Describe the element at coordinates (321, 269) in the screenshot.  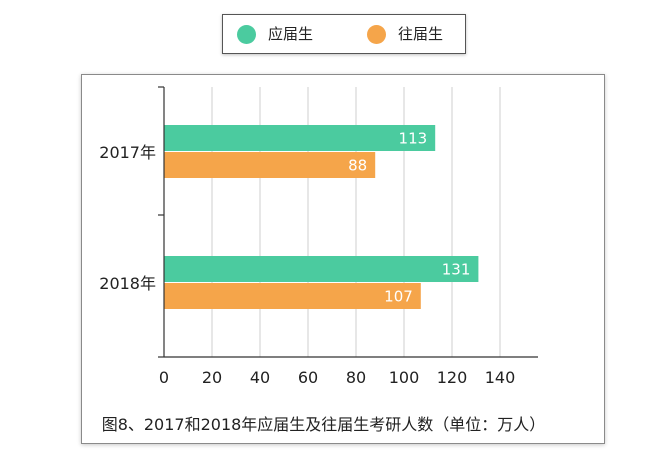
I see `bar-fresh-2018` at that location.